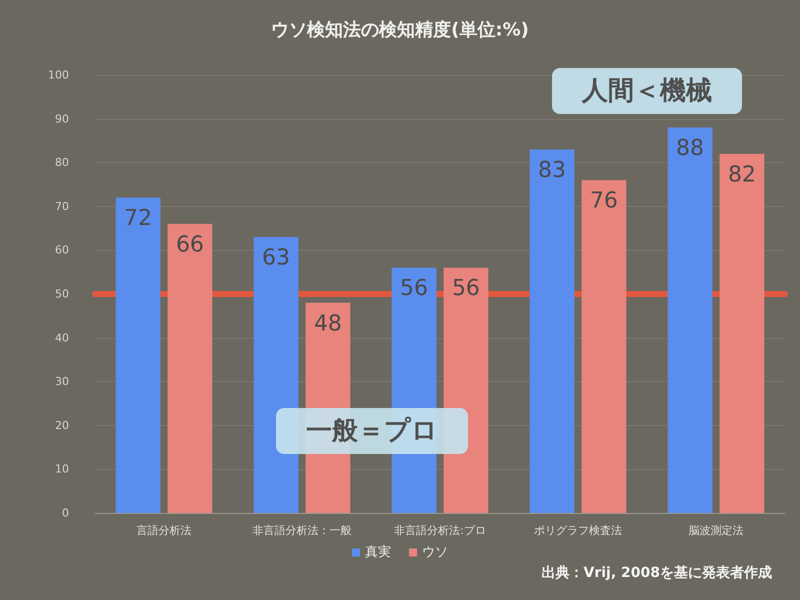 The width and height of the screenshot is (800, 600). I want to click on data-label: 63, so click(276, 258).